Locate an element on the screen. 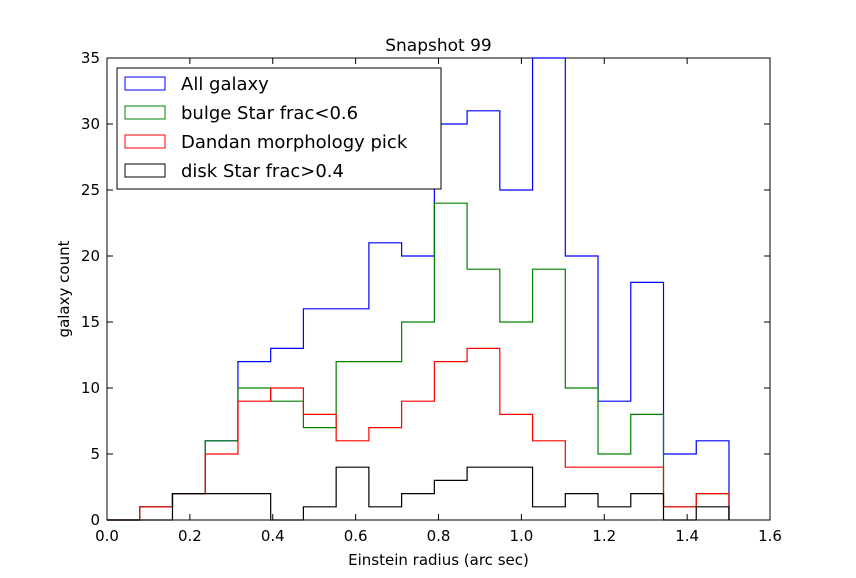  x-tick-label: 1.2 is located at coordinates (604, 536).